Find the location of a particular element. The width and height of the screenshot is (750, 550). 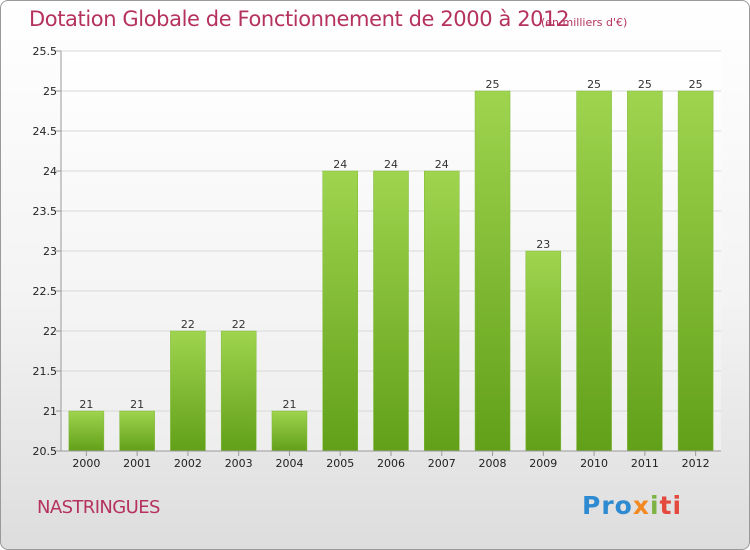

x-tick-label: 2005 is located at coordinates (340, 463).